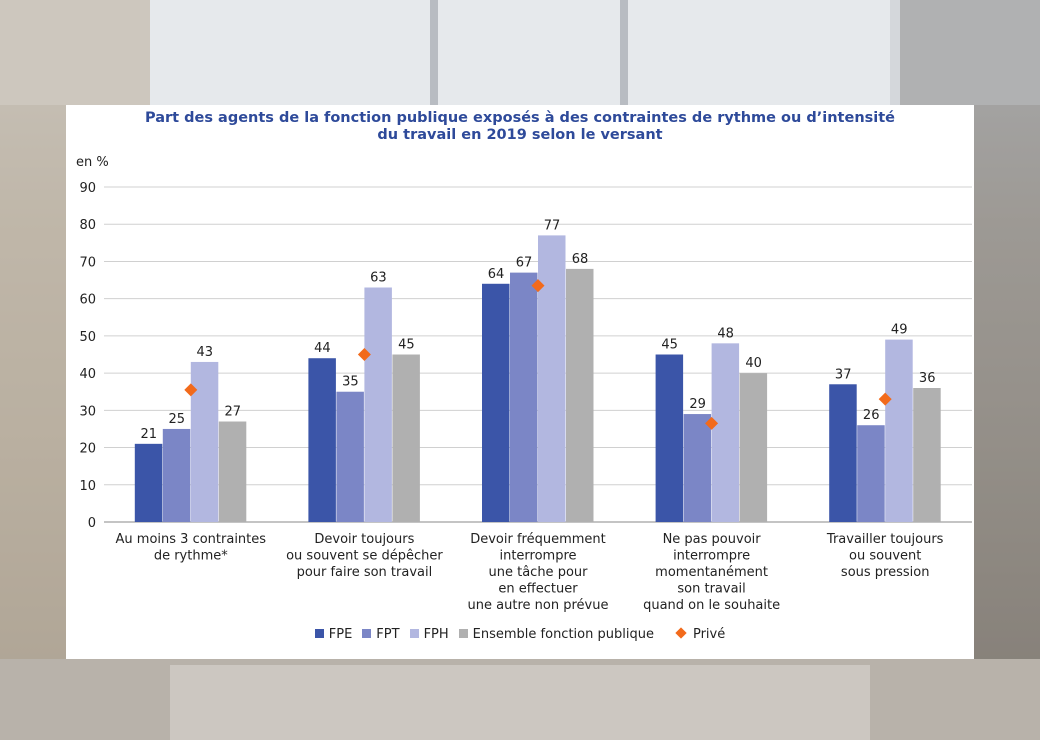 This screenshot has height=740, width=1040. Describe the element at coordinates (697, 404) in the screenshot. I see `data-label: 29` at that location.